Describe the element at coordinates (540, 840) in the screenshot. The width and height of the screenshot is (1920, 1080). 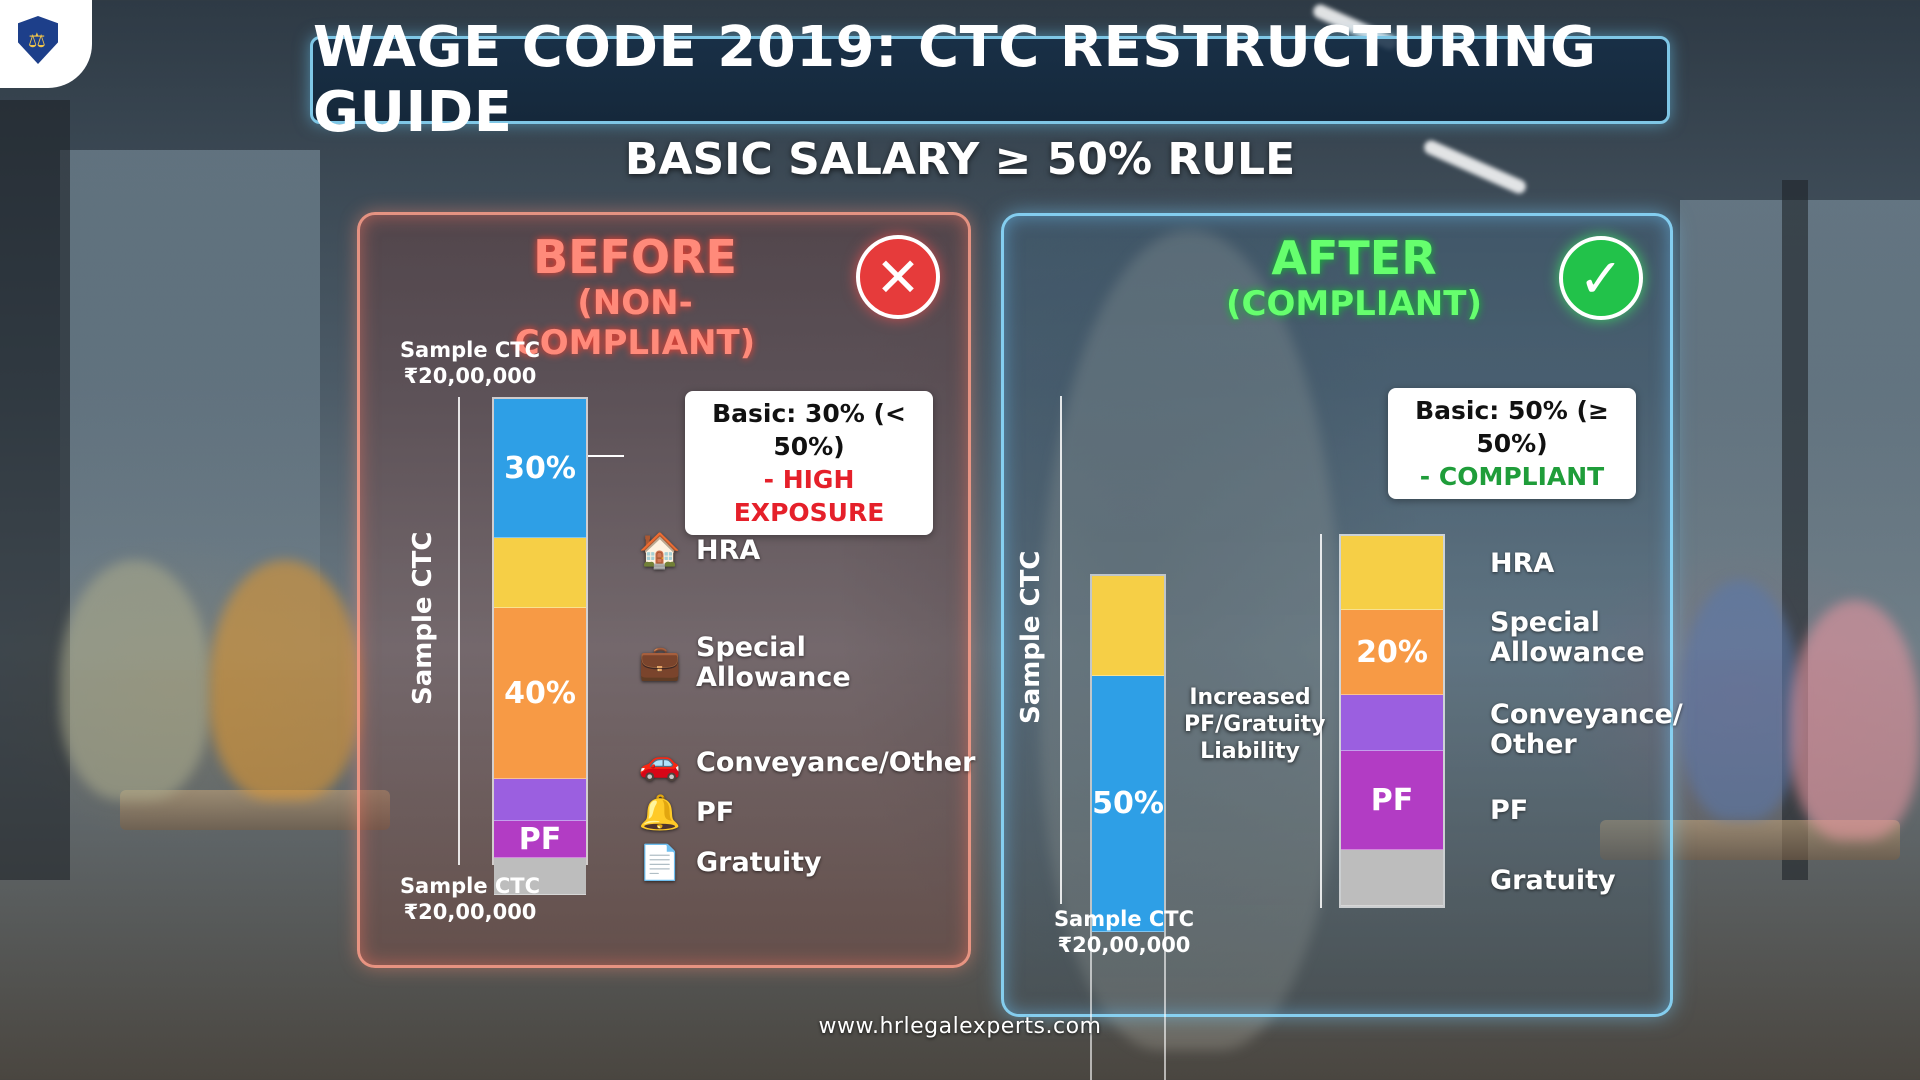
I see `before-segment-4: PF` at that location.